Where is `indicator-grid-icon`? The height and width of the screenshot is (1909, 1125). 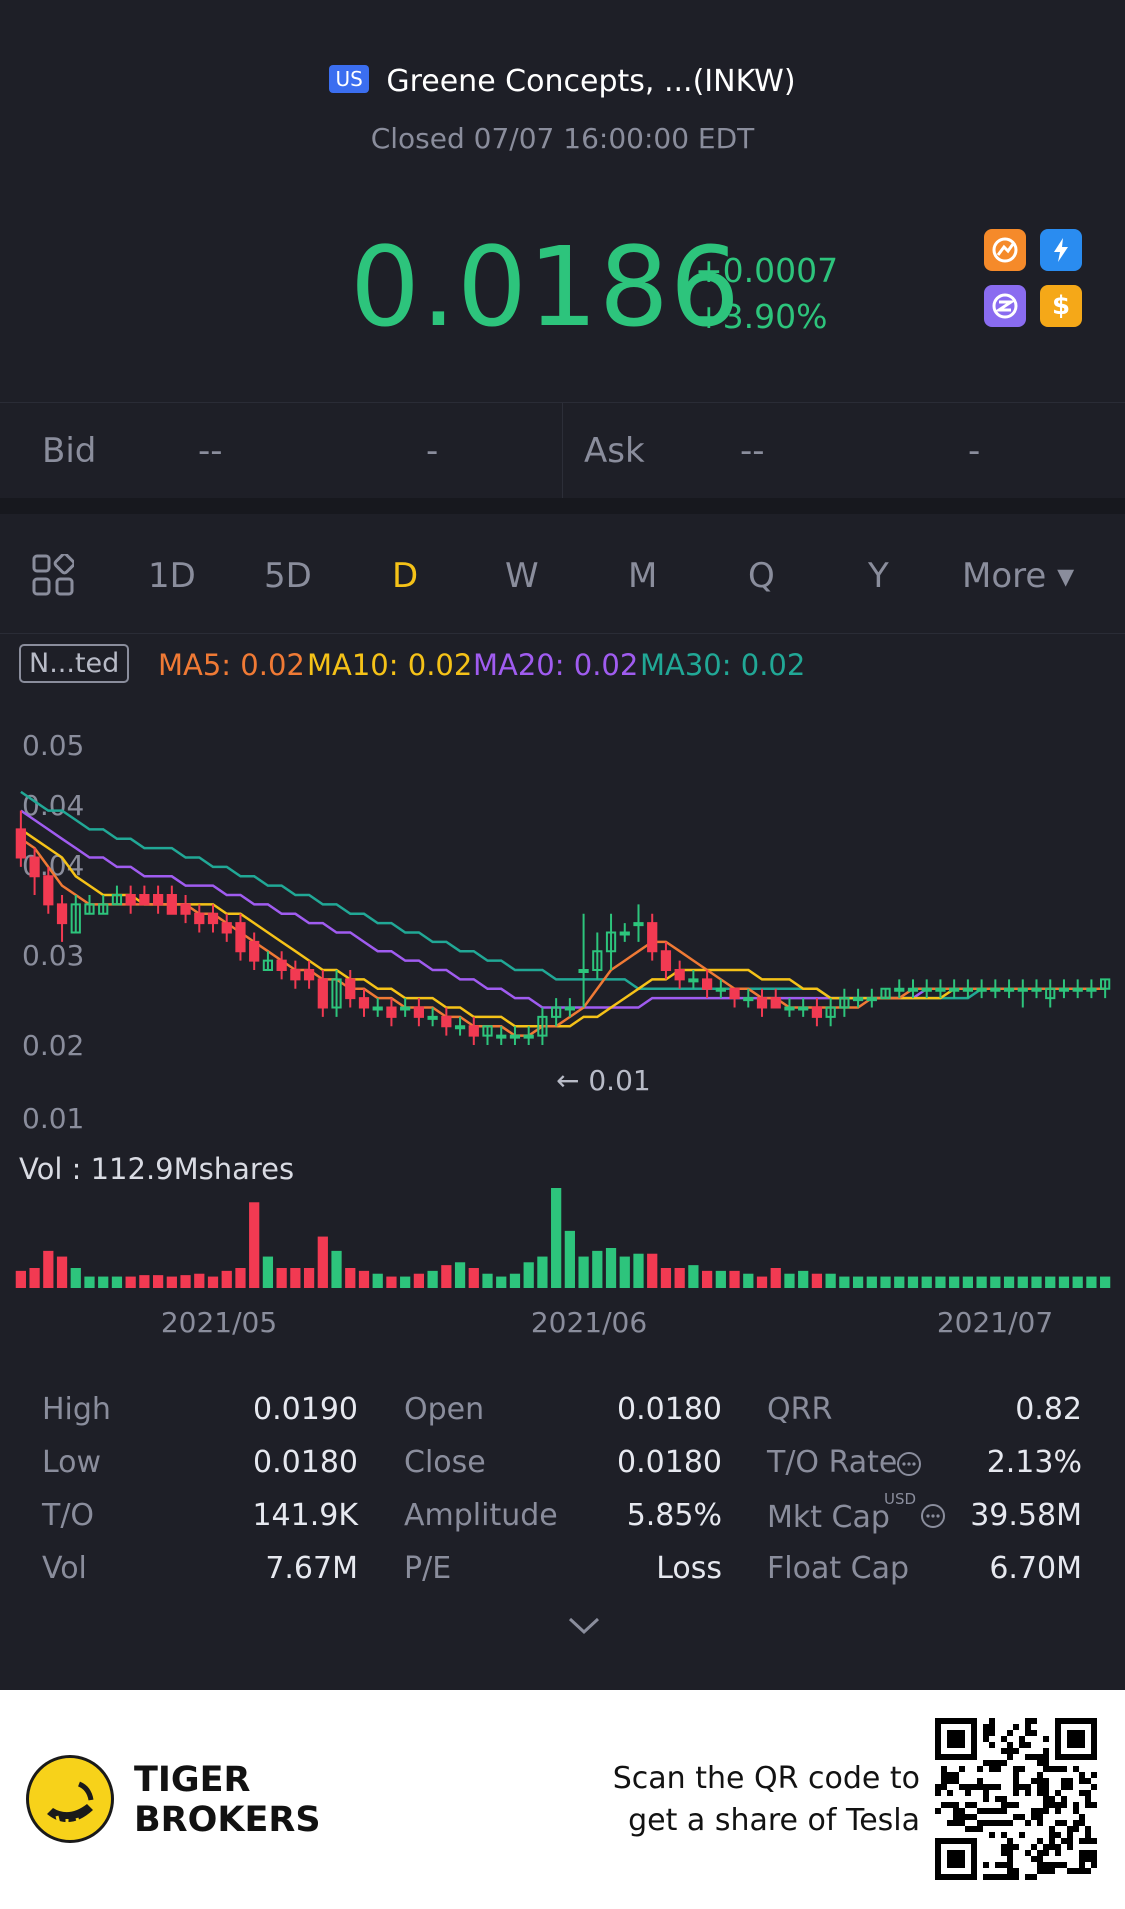 indicator-grid-icon is located at coordinates (53, 575).